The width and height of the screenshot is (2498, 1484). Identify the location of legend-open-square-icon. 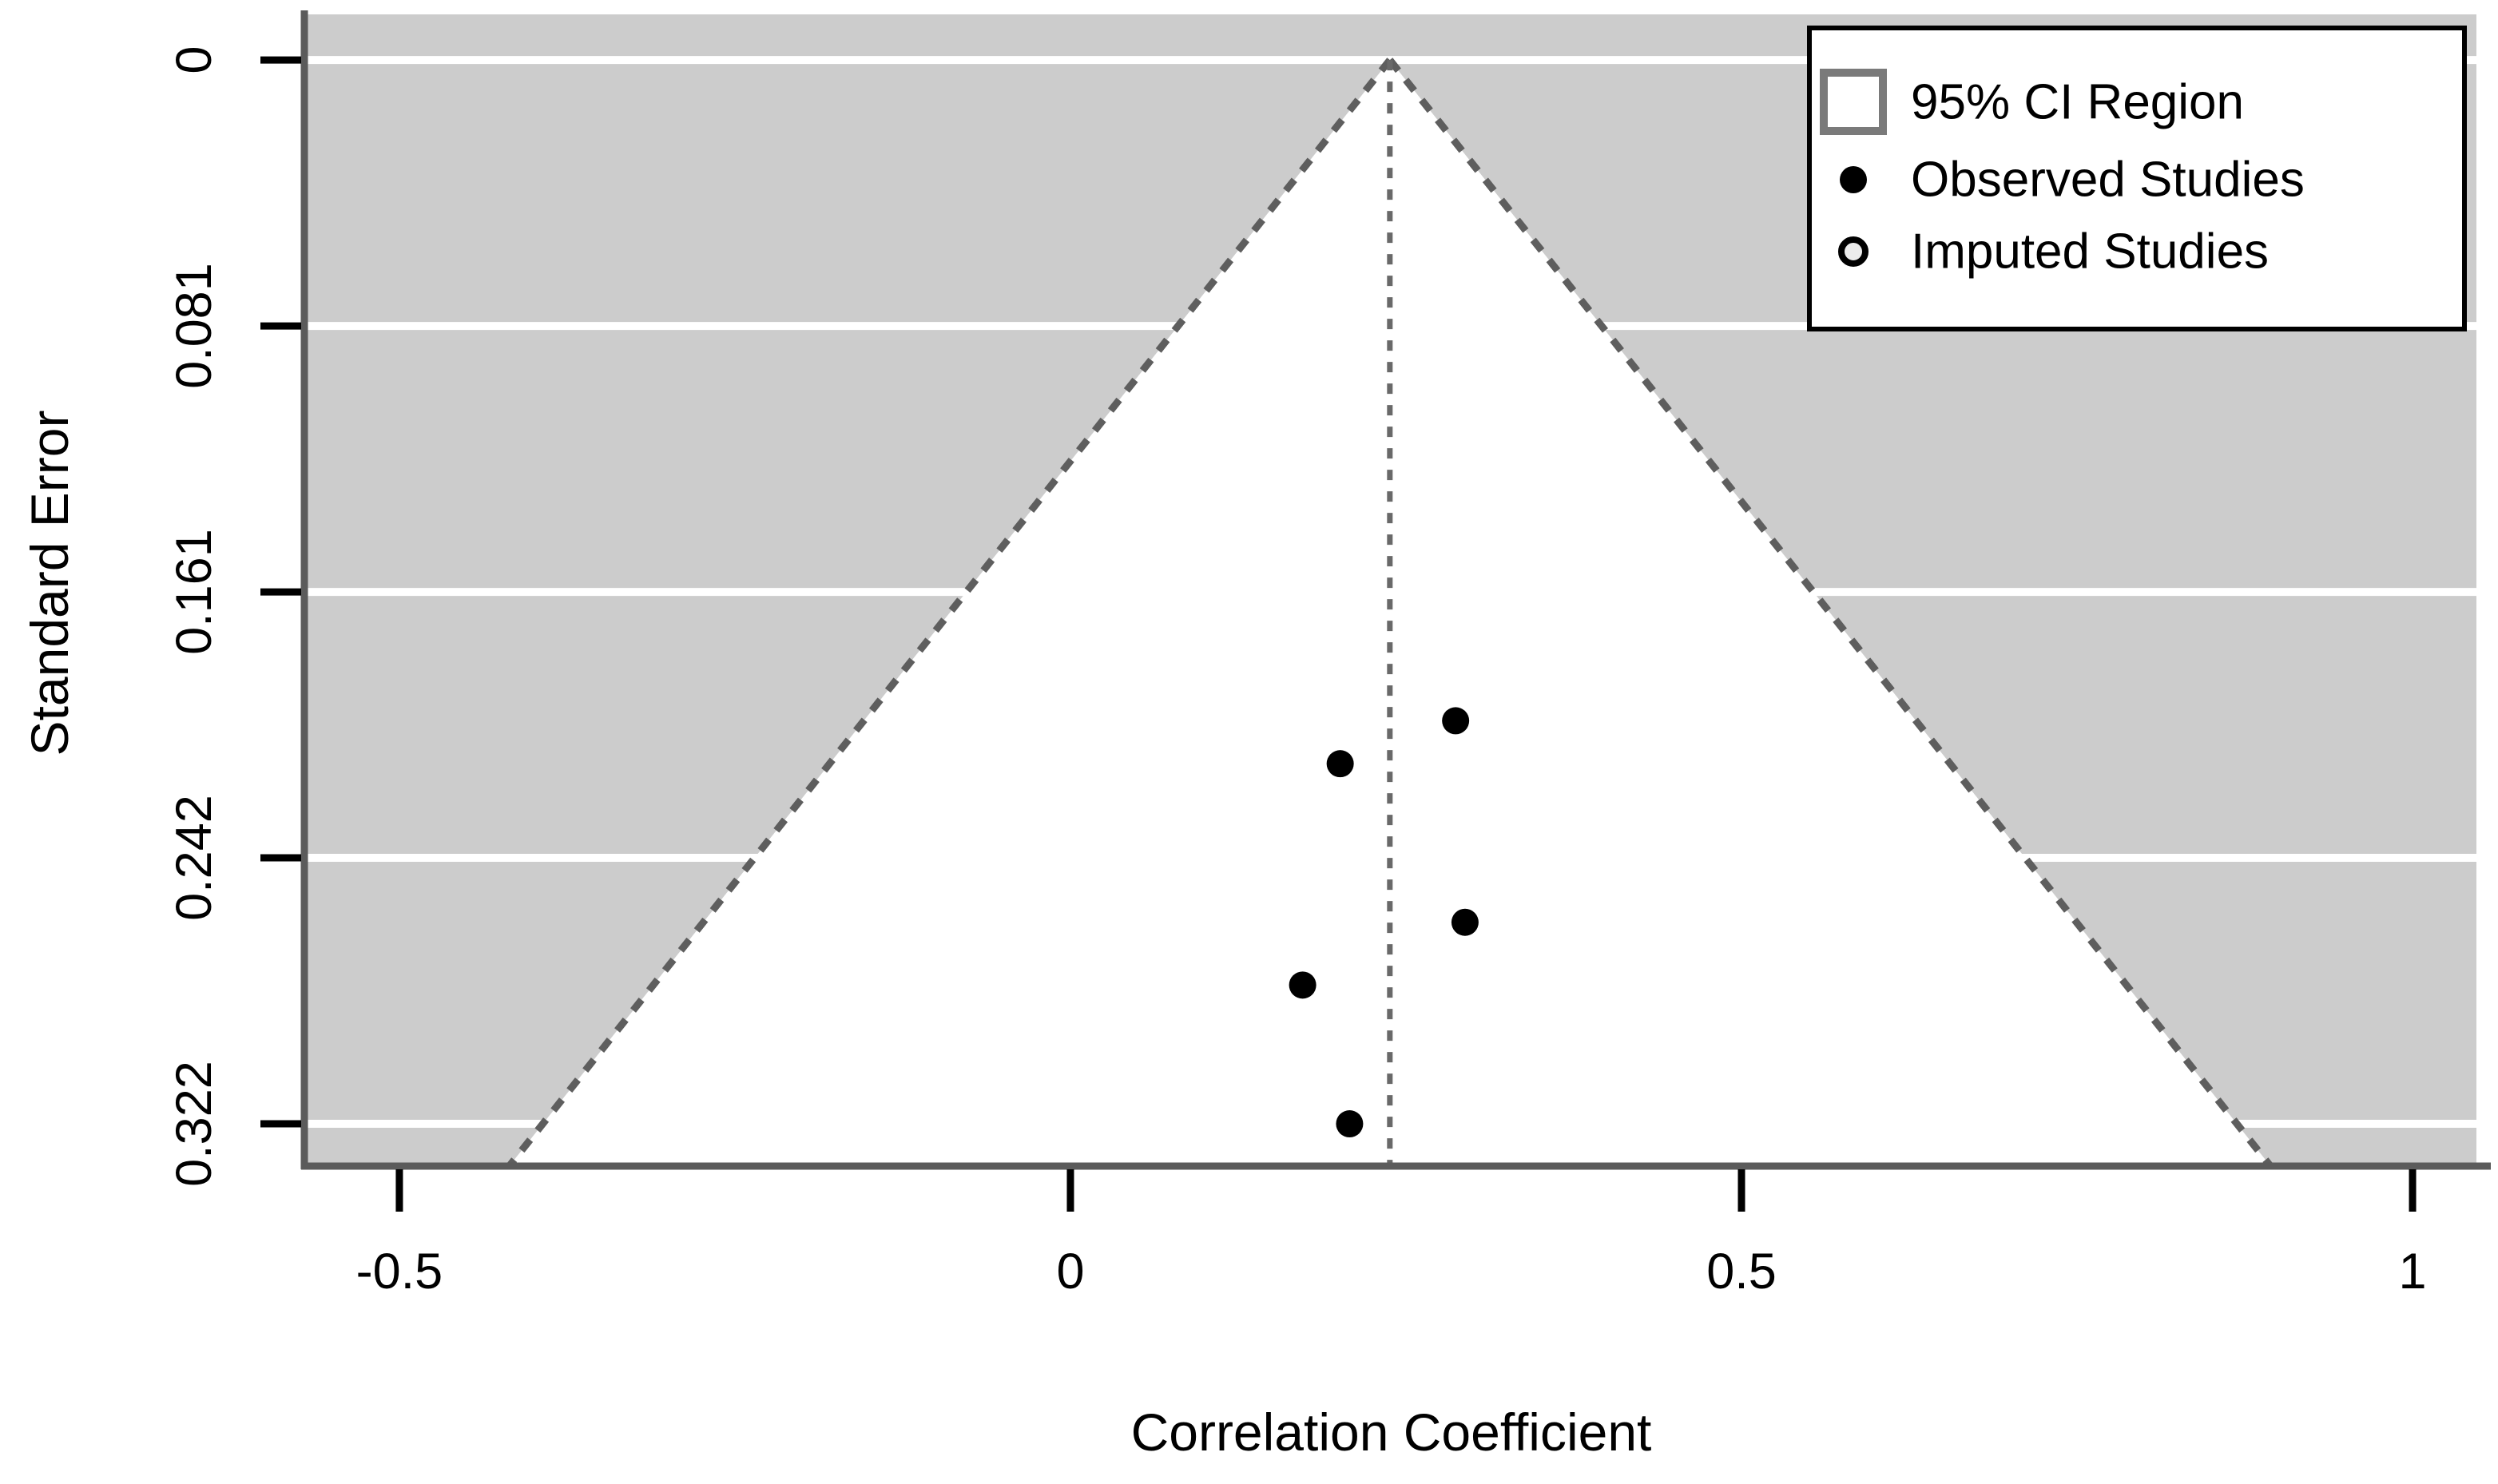
(1853, 102).